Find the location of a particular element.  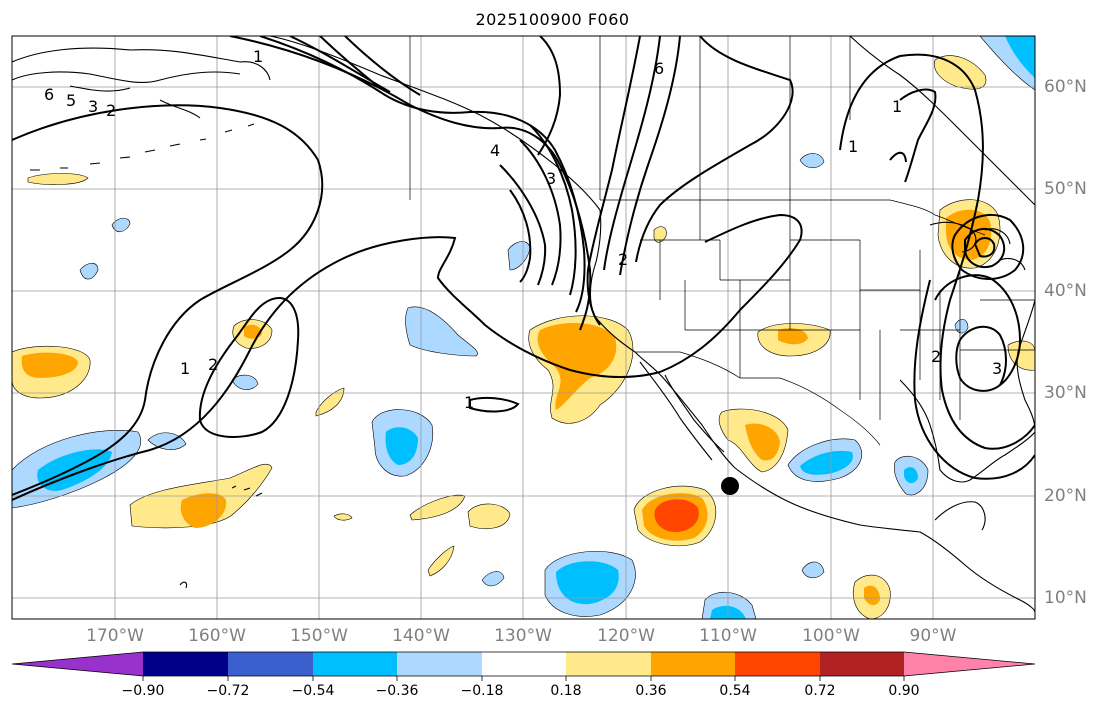

colorbar-tick-label: −0.72 is located at coordinates (228, 691).